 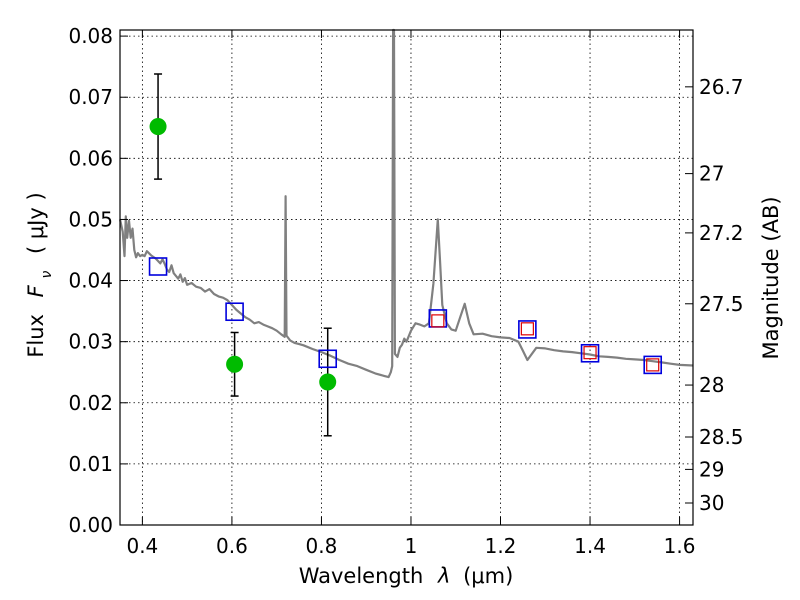 What do you see at coordinates (90, 158) in the screenshot?
I see `y-tick-label: 0.06` at bounding box center [90, 158].